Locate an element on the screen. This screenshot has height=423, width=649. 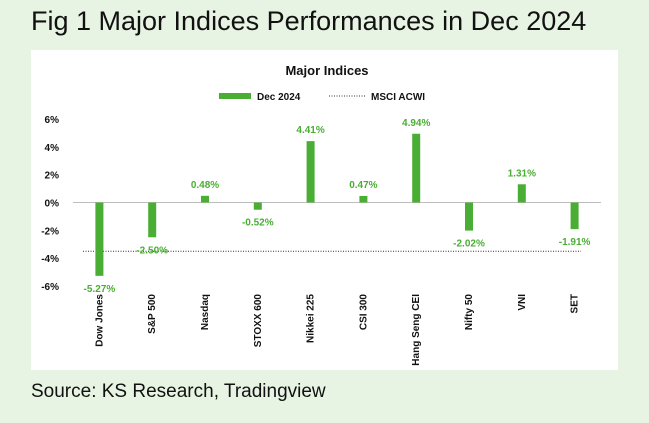
category-label: Nasdaq is located at coordinates (205, 312).